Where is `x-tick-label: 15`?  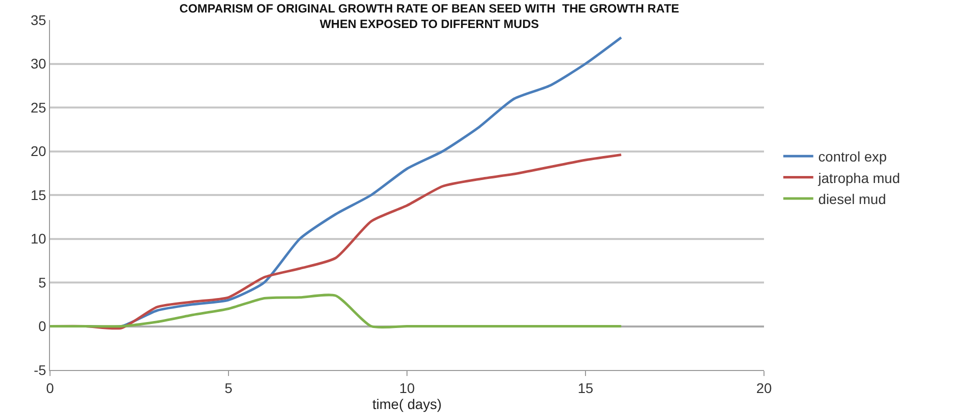 x-tick-label: 15 is located at coordinates (586, 388).